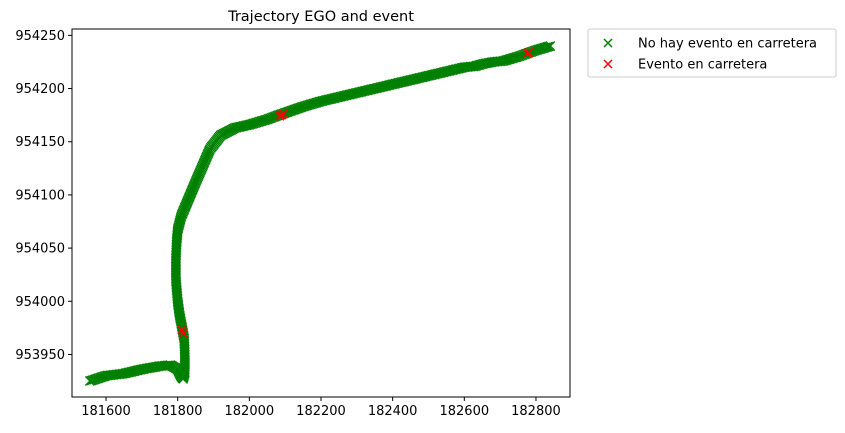 This screenshot has height=433, width=845. I want to click on y-tick-label: 954200, so click(40, 89).